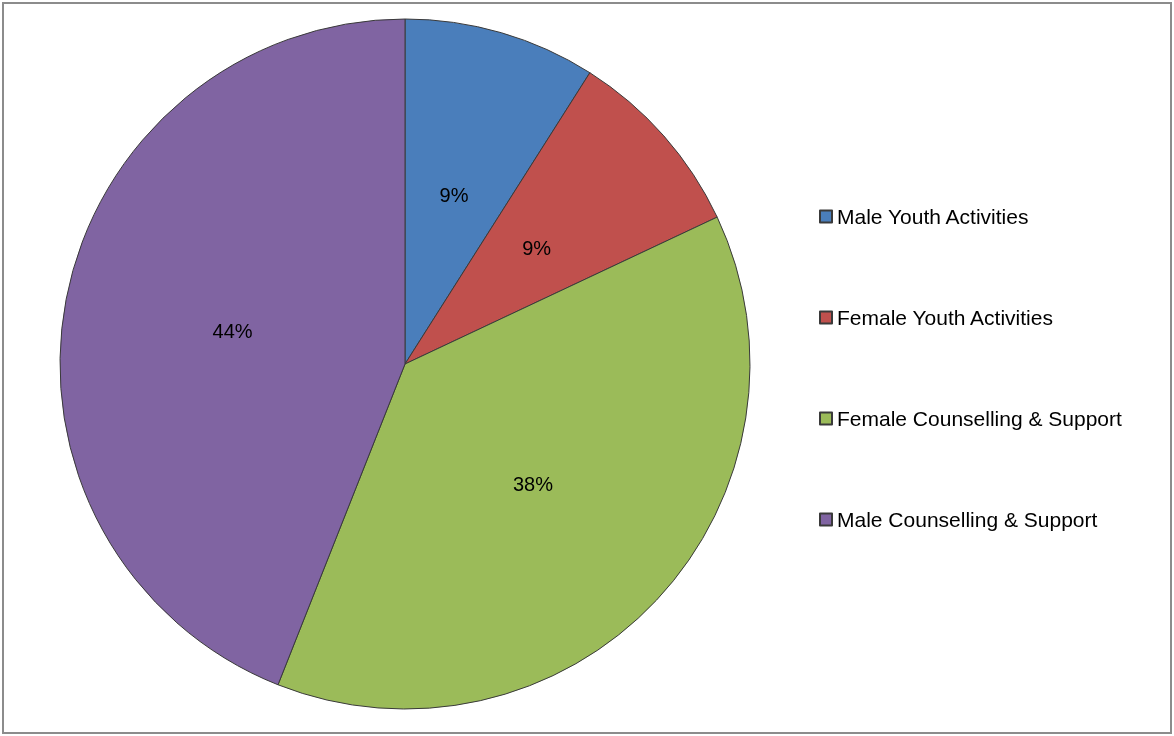 This screenshot has width=1174, height=736. What do you see at coordinates (232, 331) in the screenshot?
I see `data-label: 44%` at bounding box center [232, 331].